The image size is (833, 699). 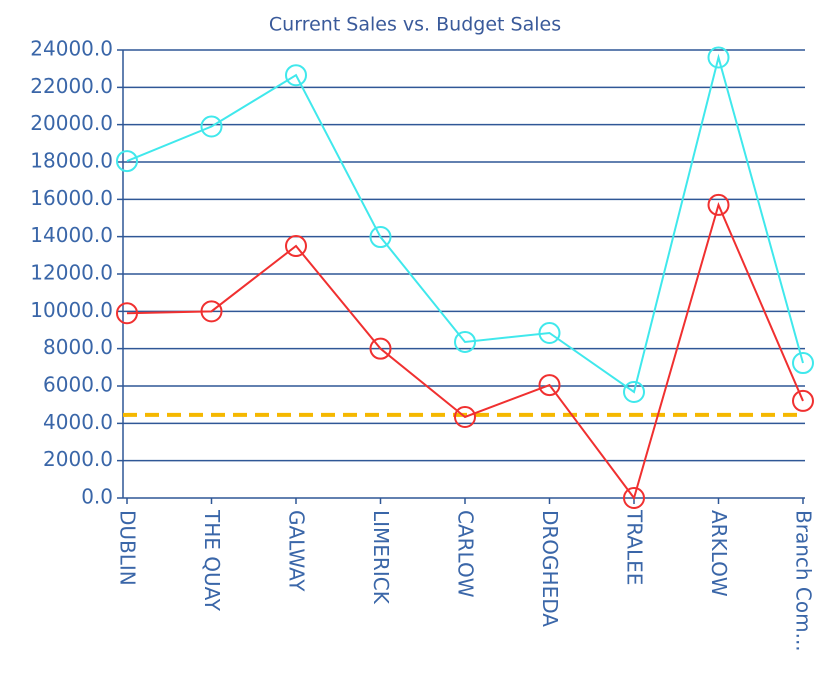 What do you see at coordinates (78, 459) in the screenshot?
I see `y-tick-label: 2000.0` at bounding box center [78, 459].